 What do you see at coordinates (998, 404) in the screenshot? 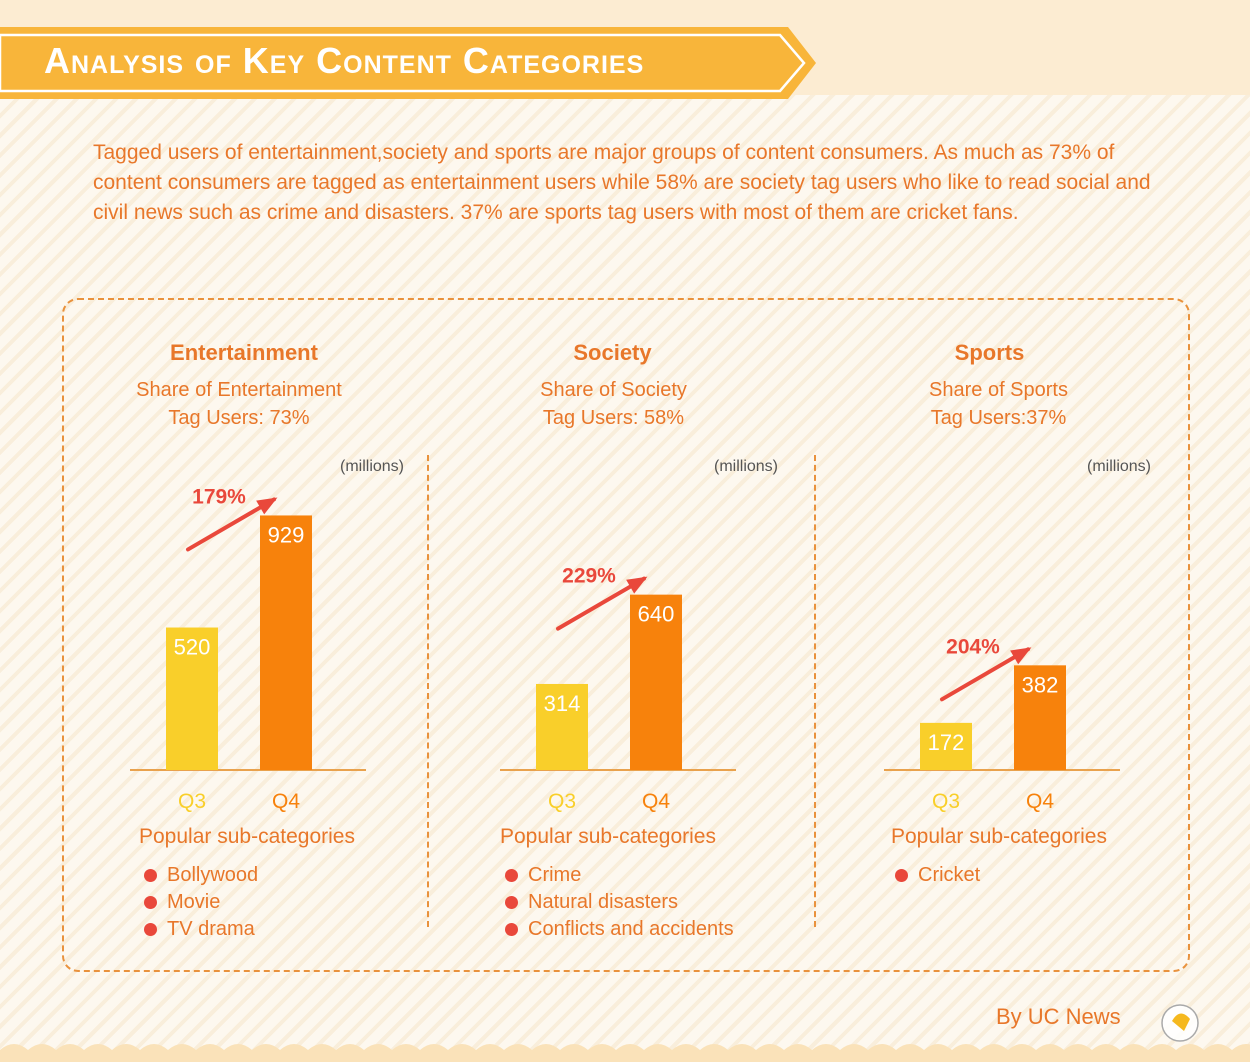
I see `panel-share: Share of Sports Tag Users:37%` at bounding box center [998, 404].